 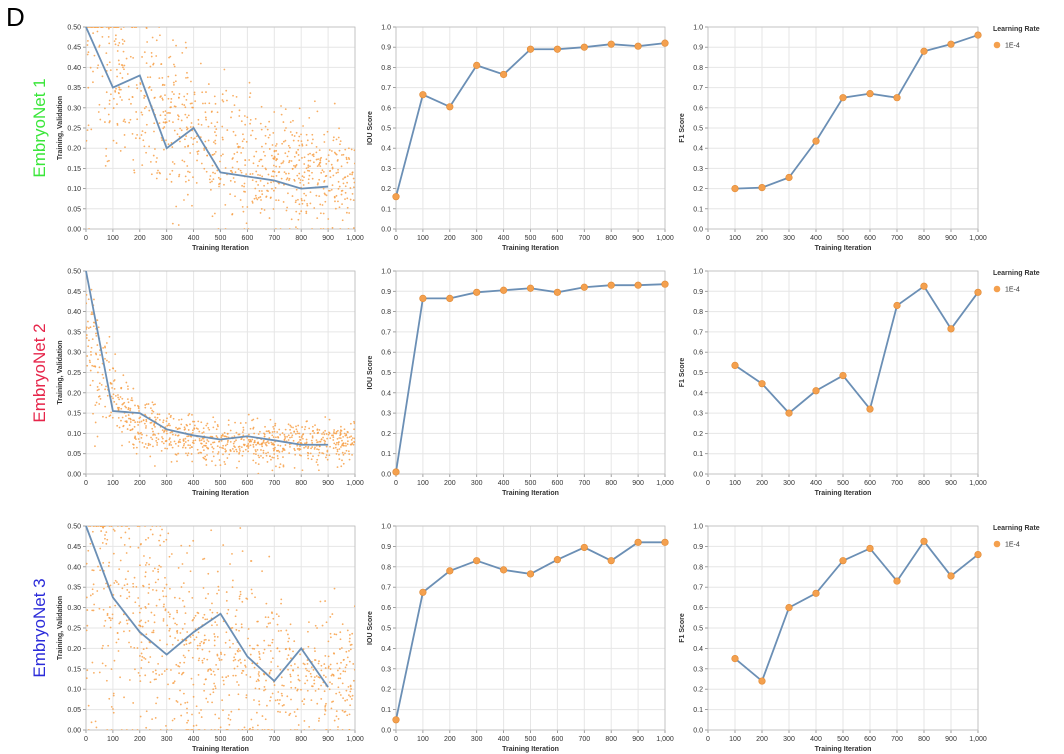 I want to click on x-tick-label: 700, so click(x=584, y=739).